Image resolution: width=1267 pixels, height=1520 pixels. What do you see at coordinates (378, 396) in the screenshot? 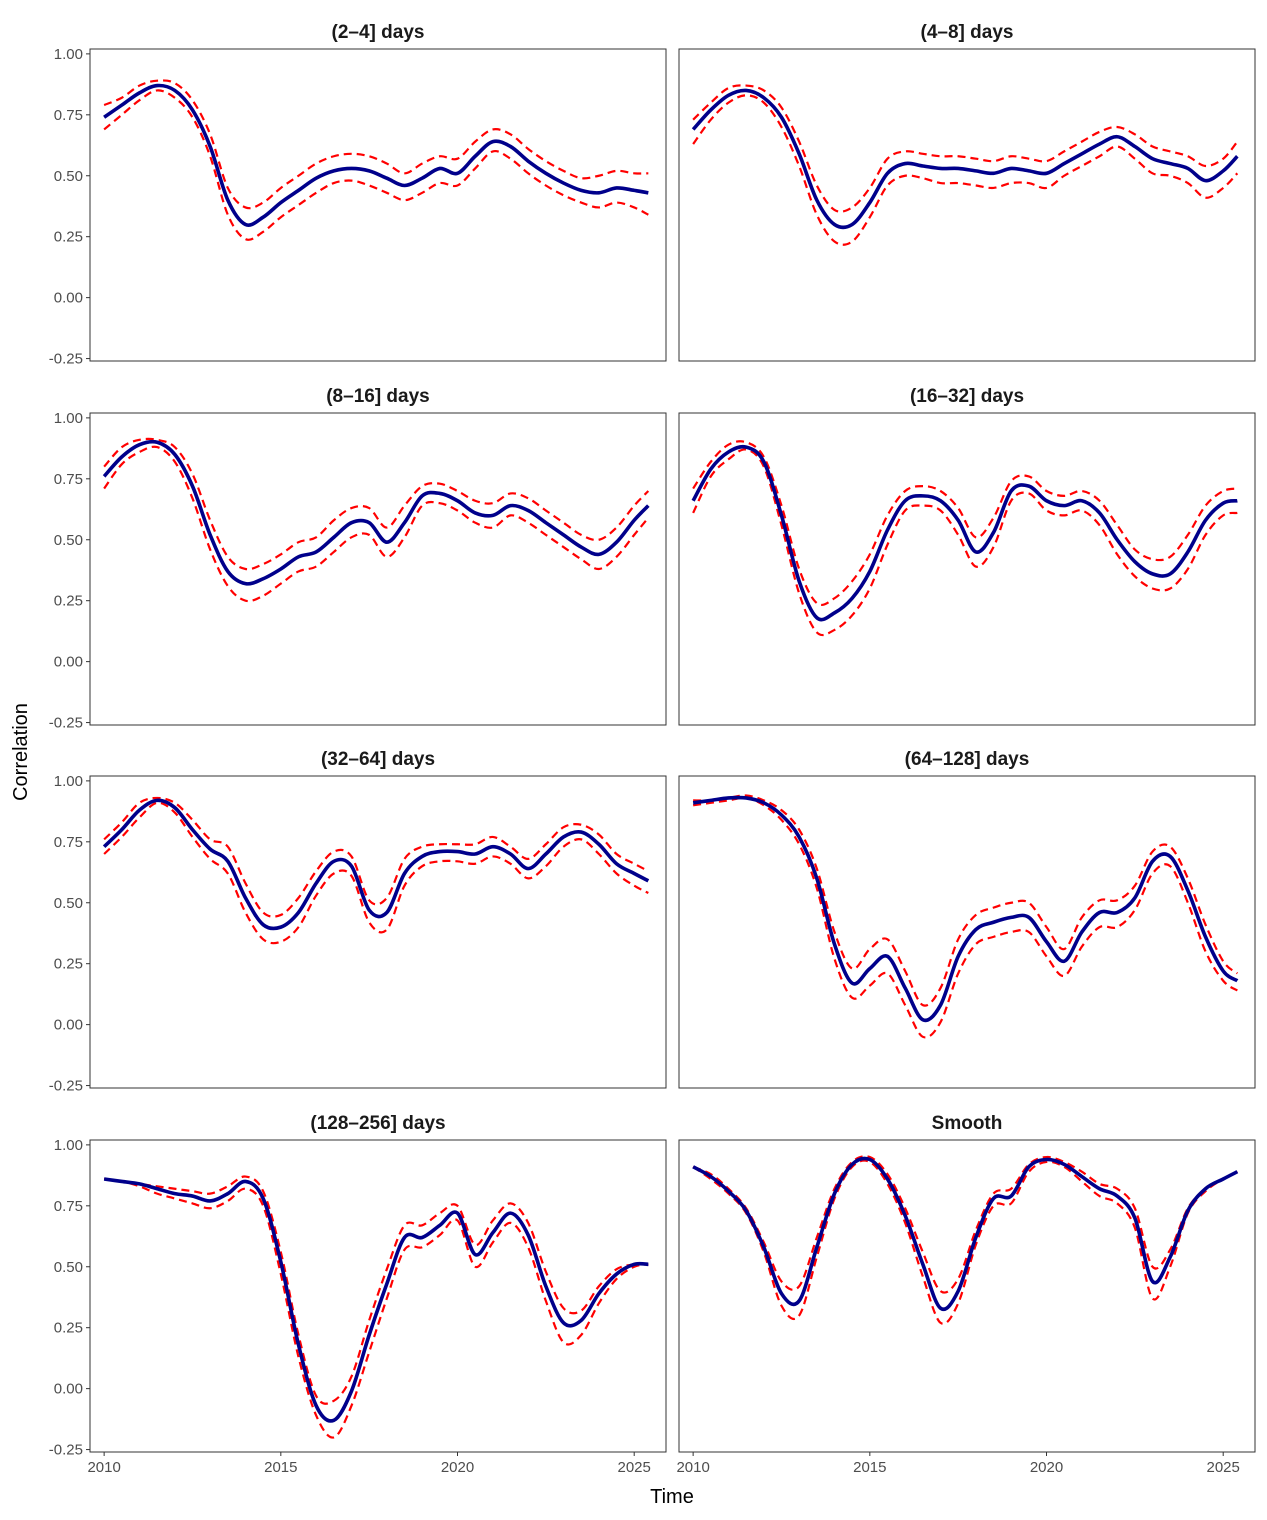
I see `panel-title: (8–16] days` at bounding box center [378, 396].